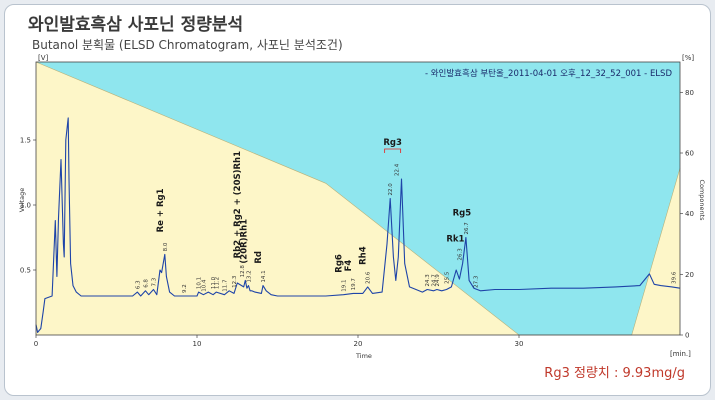  Describe the element at coordinates (462, 214) in the screenshot. I see `peak-name-label: Rg5` at that location.